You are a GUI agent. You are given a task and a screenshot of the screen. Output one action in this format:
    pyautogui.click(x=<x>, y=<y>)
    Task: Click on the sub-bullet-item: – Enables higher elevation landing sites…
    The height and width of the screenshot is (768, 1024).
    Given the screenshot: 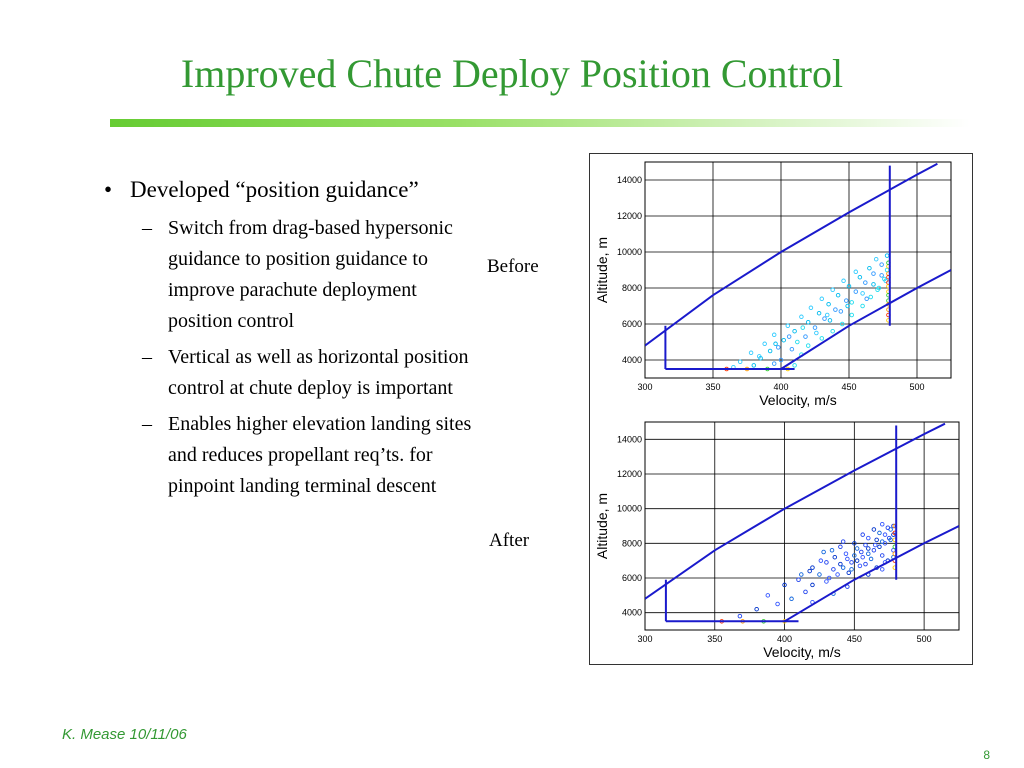 What is the action you would take?
    pyautogui.click(x=313, y=455)
    